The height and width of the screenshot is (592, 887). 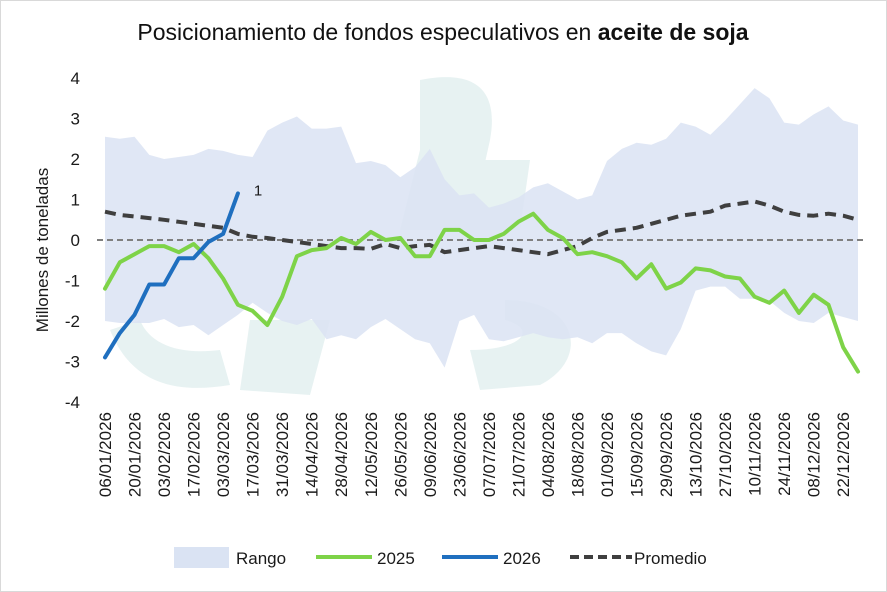 I want to click on x-tick-label: 03/03/2026, so click(x=223, y=454).